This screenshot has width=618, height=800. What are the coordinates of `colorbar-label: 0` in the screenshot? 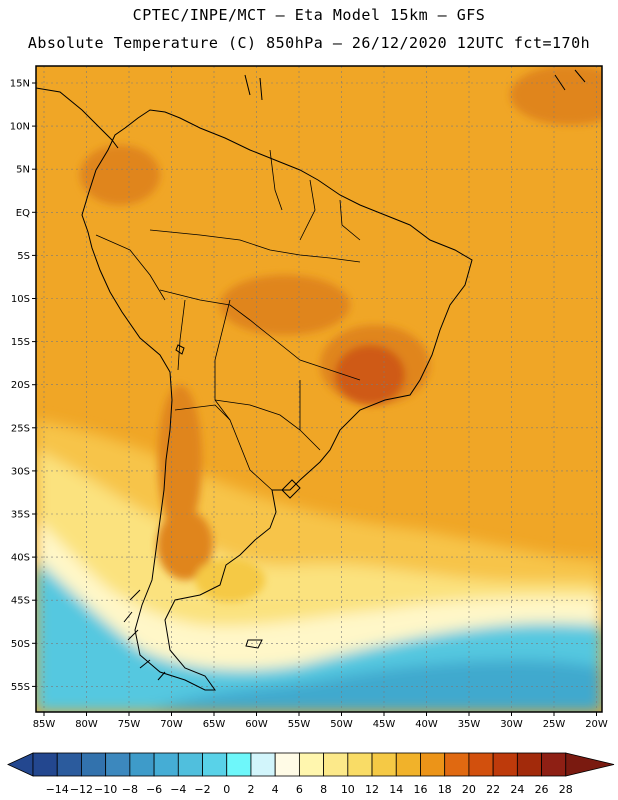 It's located at (226, 789).